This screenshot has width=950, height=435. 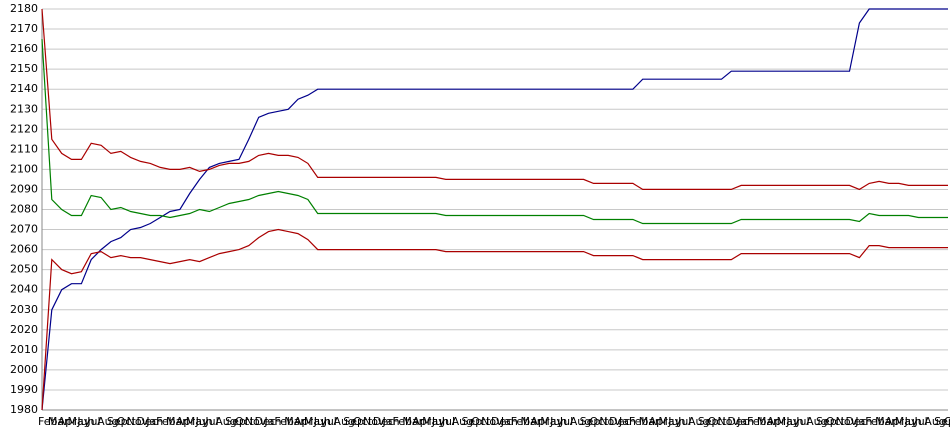 I want to click on y-tick-label: 2120, so click(x=24, y=128).